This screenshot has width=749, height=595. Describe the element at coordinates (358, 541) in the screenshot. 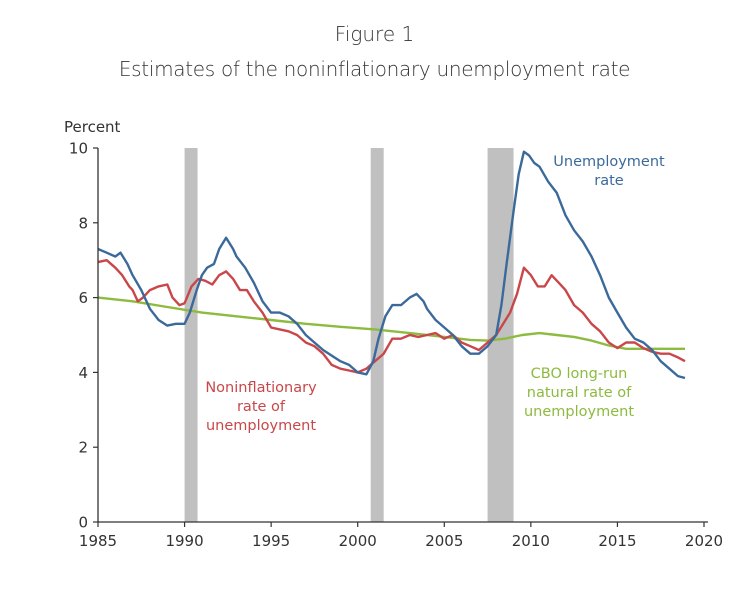

I see `x-tick-label: 2000` at that location.